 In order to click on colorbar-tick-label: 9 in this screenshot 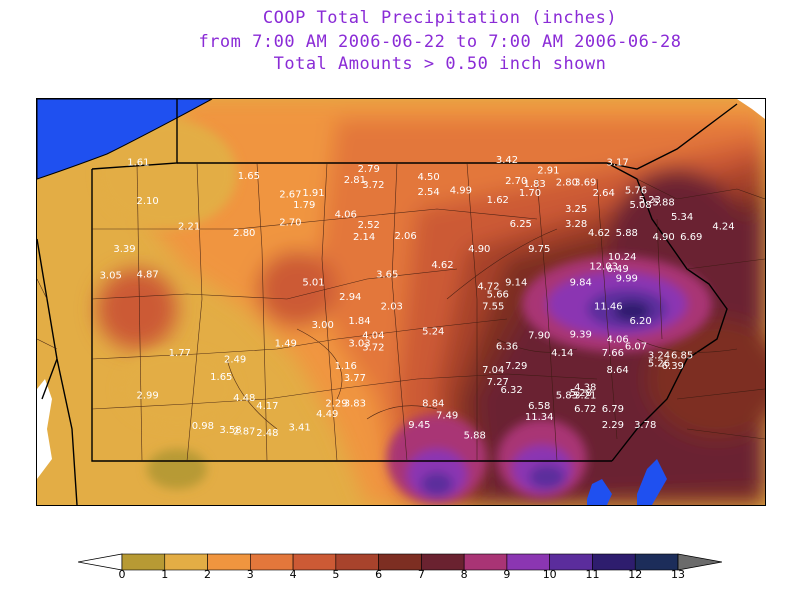, I will do `click(507, 574)`.